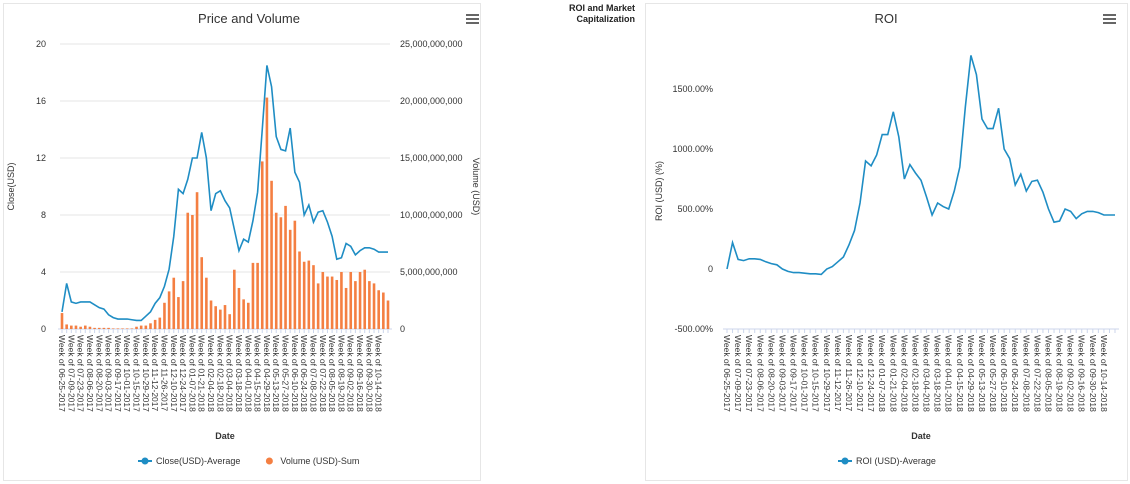 Image resolution: width=1130 pixels, height=484 pixels. I want to click on legend-label: Close(USD)-Average, so click(198, 461).